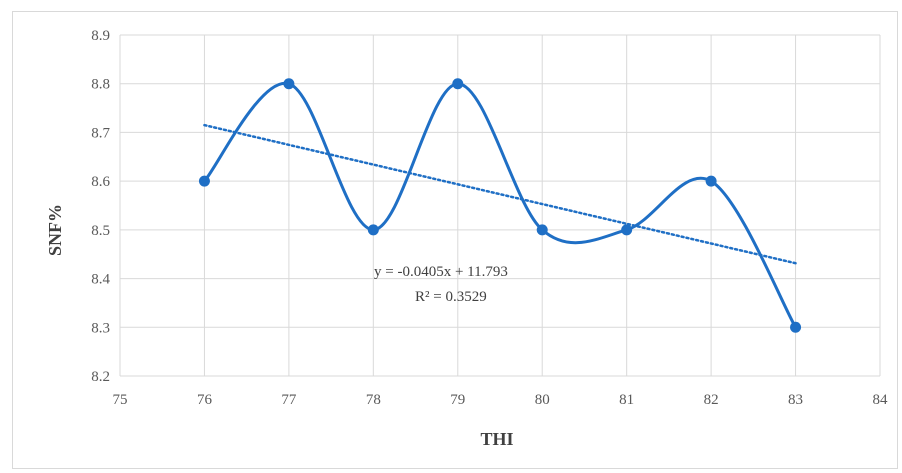  I want to click on x-tick-label: 83, so click(795, 400).